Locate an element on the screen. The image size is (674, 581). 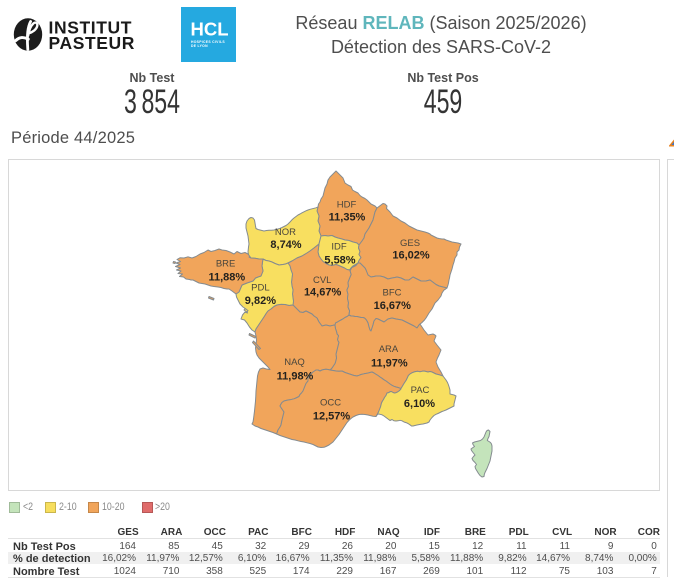
svg-text: HDF is located at coordinates (347, 205).